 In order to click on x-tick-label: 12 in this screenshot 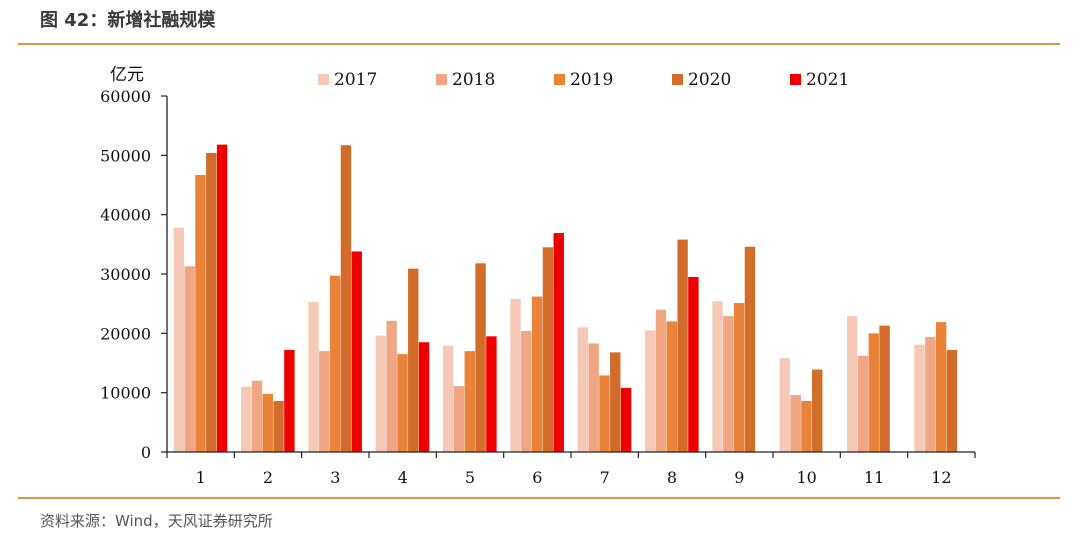, I will do `click(941, 477)`.